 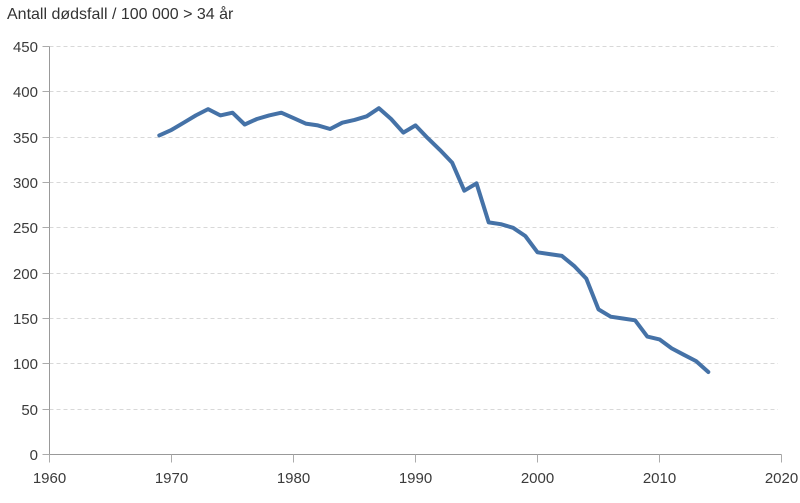 I want to click on y-axis-label: 300, so click(x=25, y=183).